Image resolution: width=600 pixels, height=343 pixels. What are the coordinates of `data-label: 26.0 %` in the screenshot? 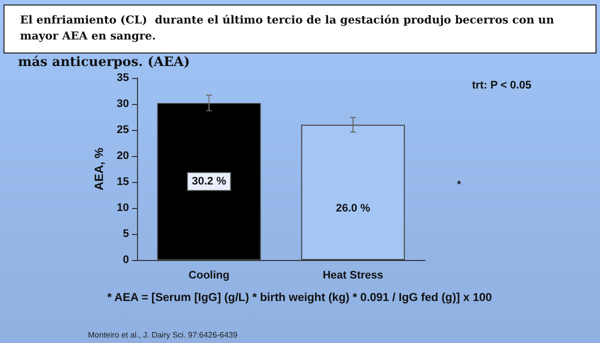 It's located at (353, 208).